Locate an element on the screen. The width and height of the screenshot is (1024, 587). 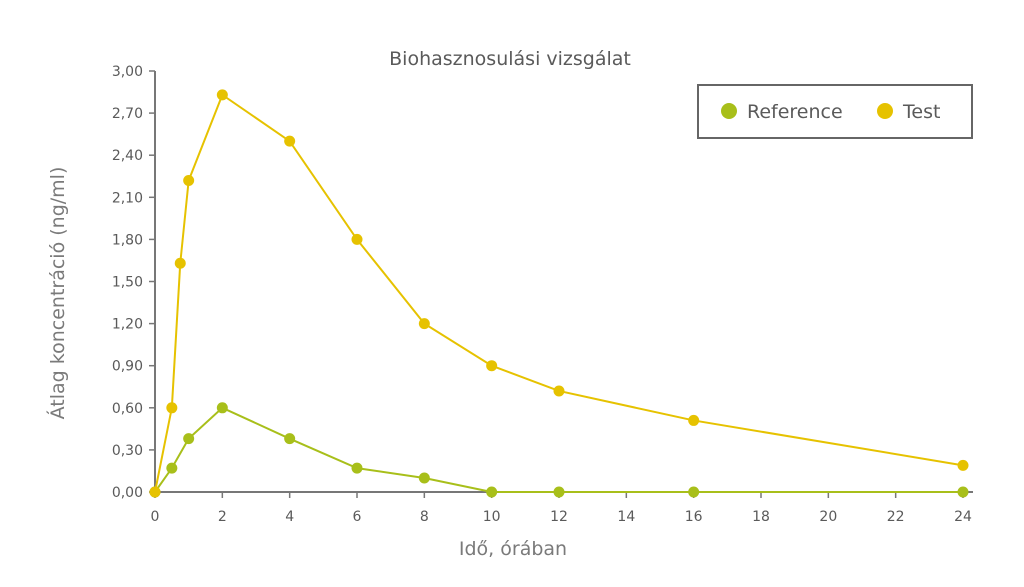
x-tick-label: 8 is located at coordinates (424, 517).